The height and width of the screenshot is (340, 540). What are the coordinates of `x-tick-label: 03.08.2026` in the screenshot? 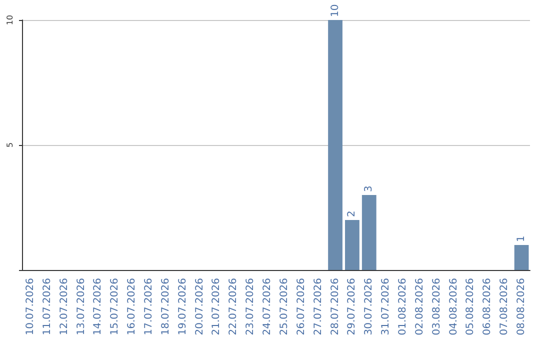 It's located at (436, 307).